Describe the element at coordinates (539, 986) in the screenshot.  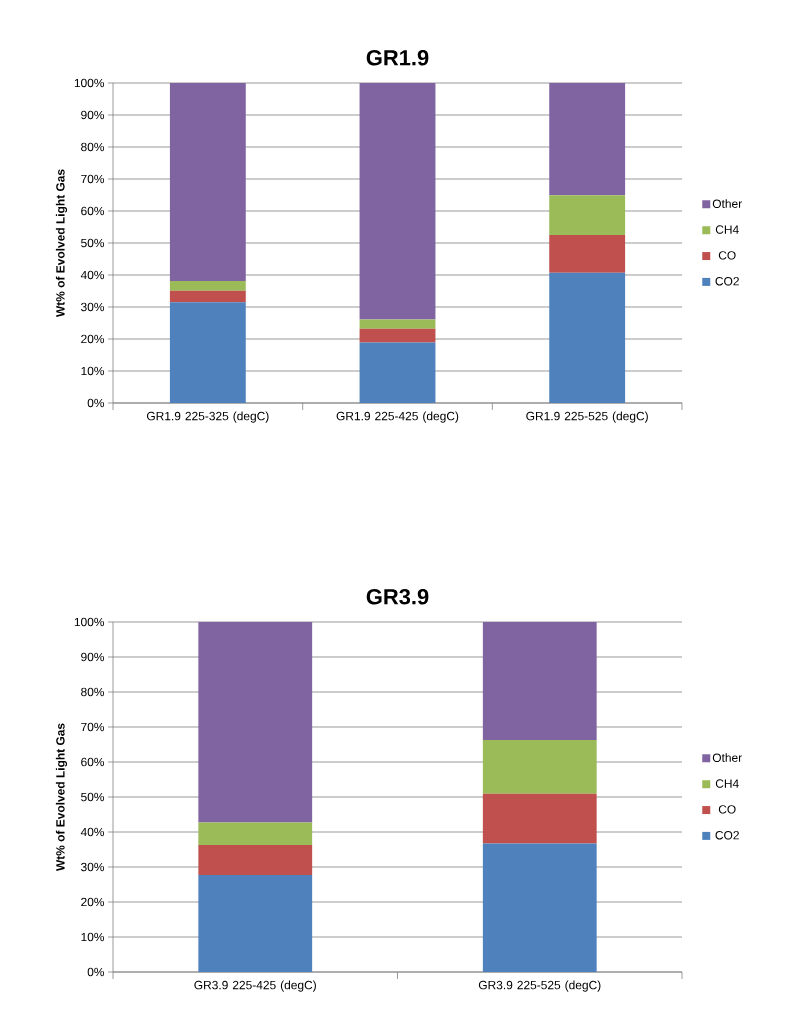
I see `x-tick-label: GR3.9 225-525 (degC)` at that location.